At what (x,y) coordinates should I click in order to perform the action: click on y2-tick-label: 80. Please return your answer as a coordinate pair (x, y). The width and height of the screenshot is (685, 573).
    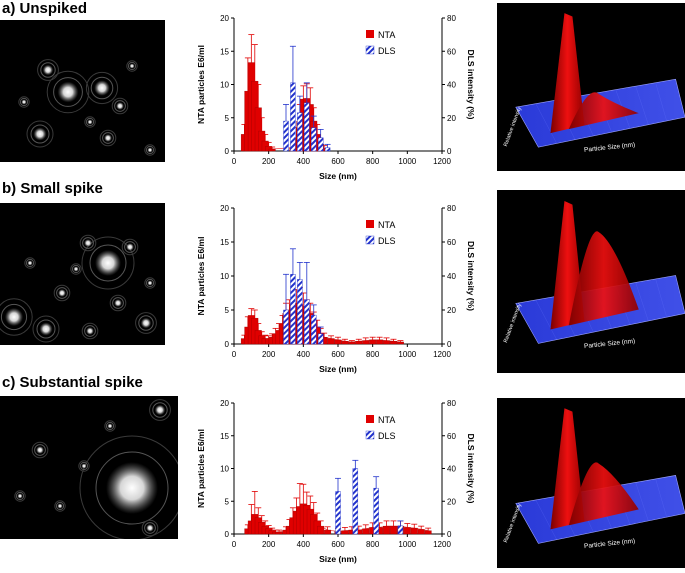
    Looking at the image, I should click on (451, 18).